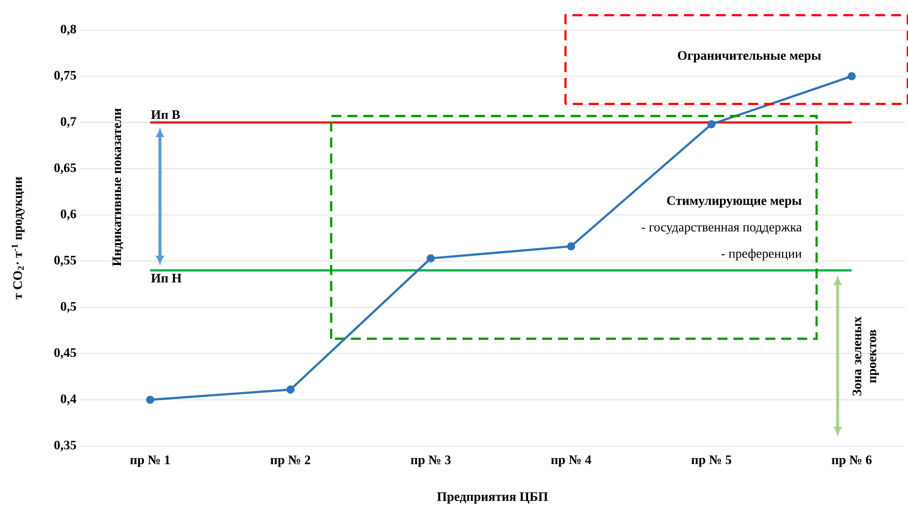 The width and height of the screenshot is (908, 505). I want to click on y-tick-label: 0,6, so click(68, 215).